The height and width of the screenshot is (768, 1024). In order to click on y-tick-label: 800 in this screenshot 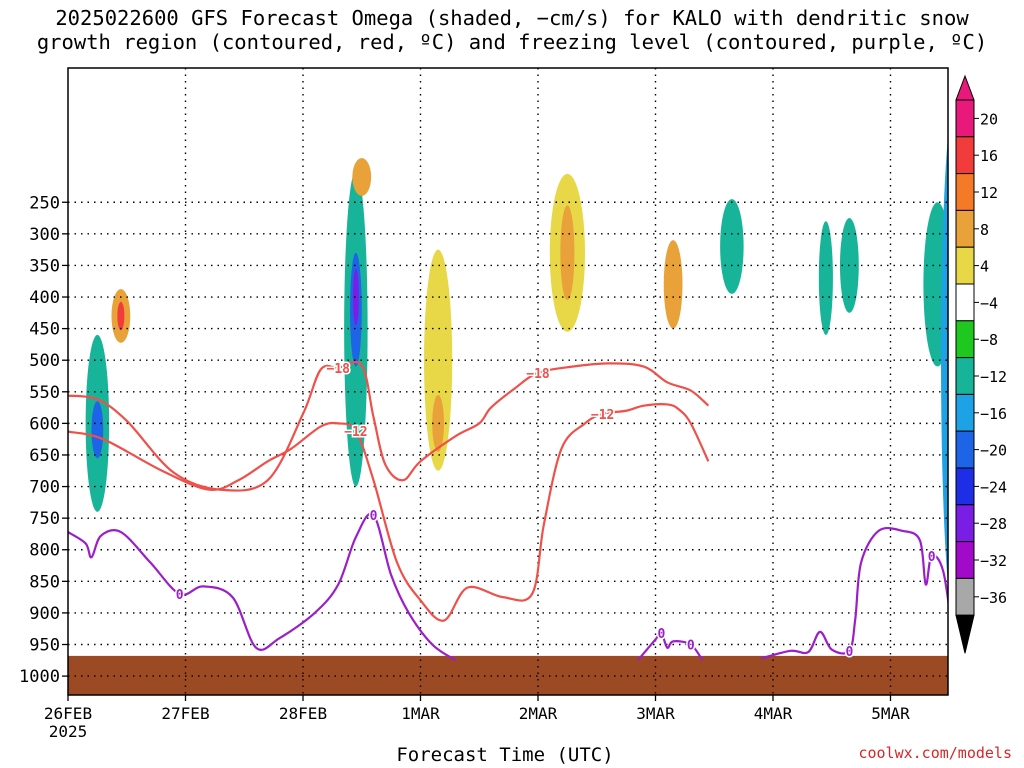, I will do `click(44, 551)`.